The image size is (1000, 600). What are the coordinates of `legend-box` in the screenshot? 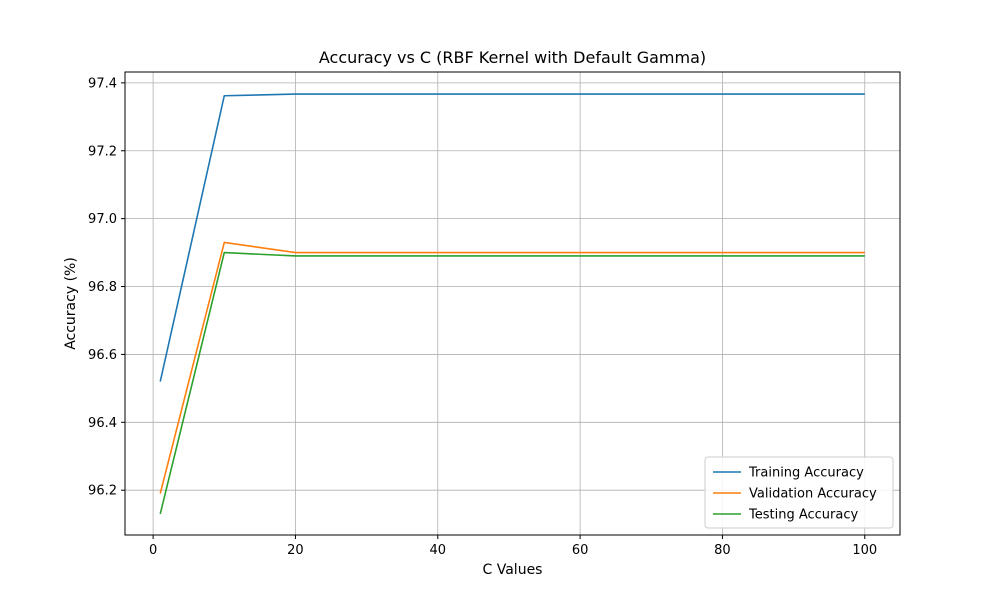 It's located at (799, 492).